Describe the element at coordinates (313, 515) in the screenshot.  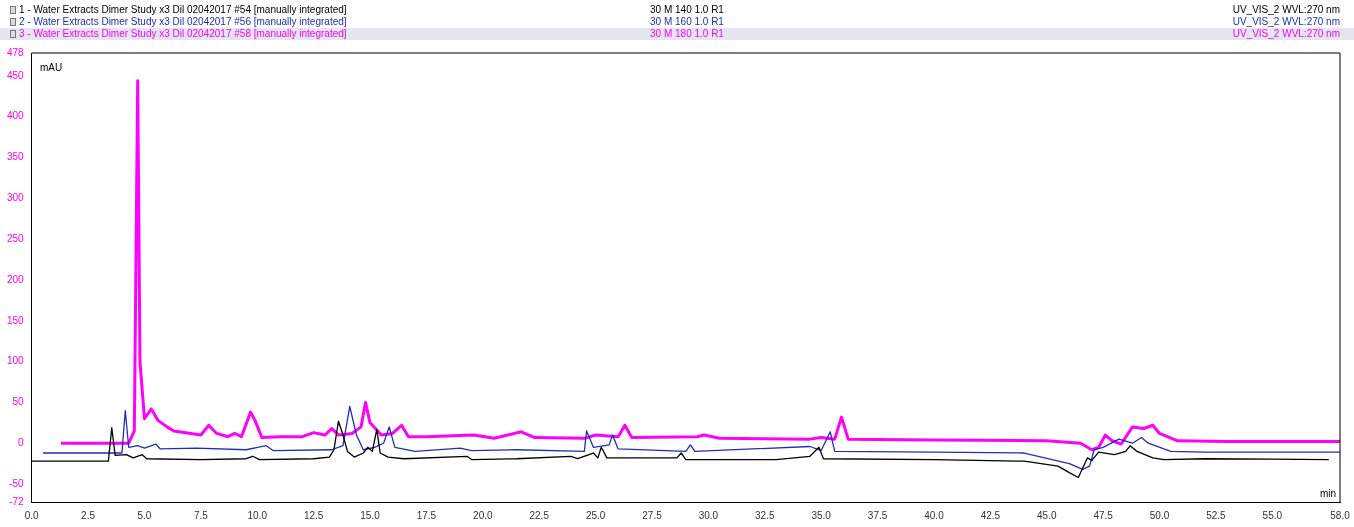
I see `x-tick-label: 12.5` at that location.